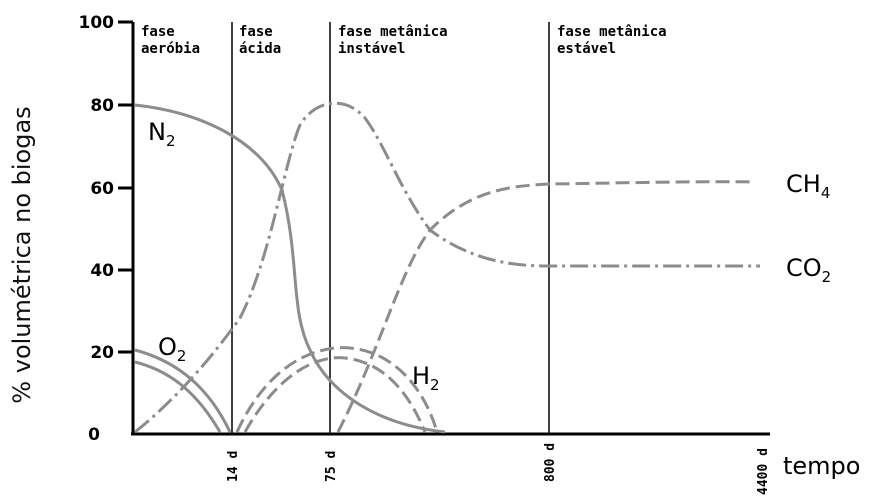 The width and height of the screenshot is (888, 501). Describe the element at coordinates (170, 49) in the screenshot. I see `phase-label-aerobic-2: aeróbia` at that location.